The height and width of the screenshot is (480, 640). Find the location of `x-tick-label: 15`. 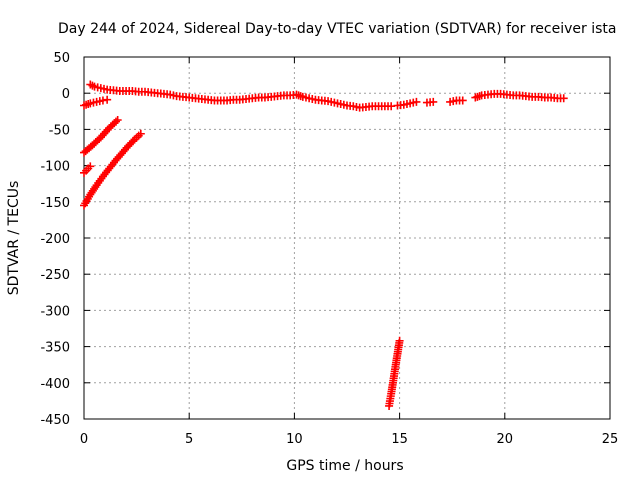

x-tick-label: 15 is located at coordinates (399, 439).